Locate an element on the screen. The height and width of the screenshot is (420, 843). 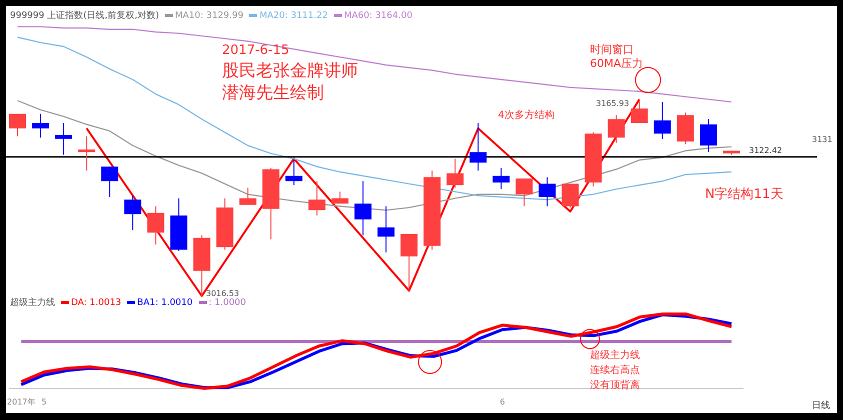
text: 3131 is located at coordinates (822, 140).